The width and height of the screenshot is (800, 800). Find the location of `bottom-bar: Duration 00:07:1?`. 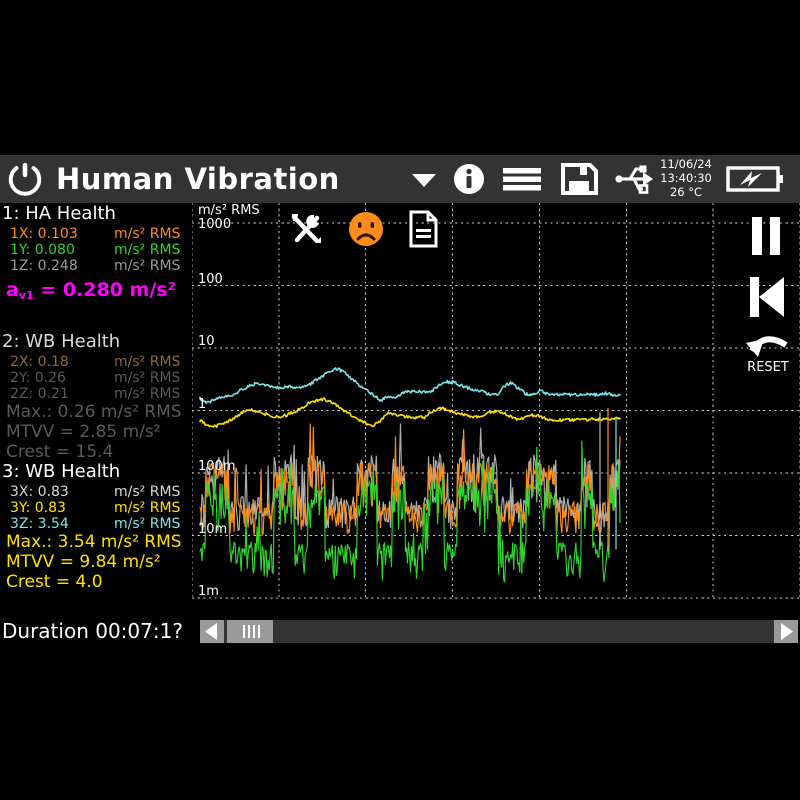

bottom-bar: Duration 00:07:1? is located at coordinates (400, 631).